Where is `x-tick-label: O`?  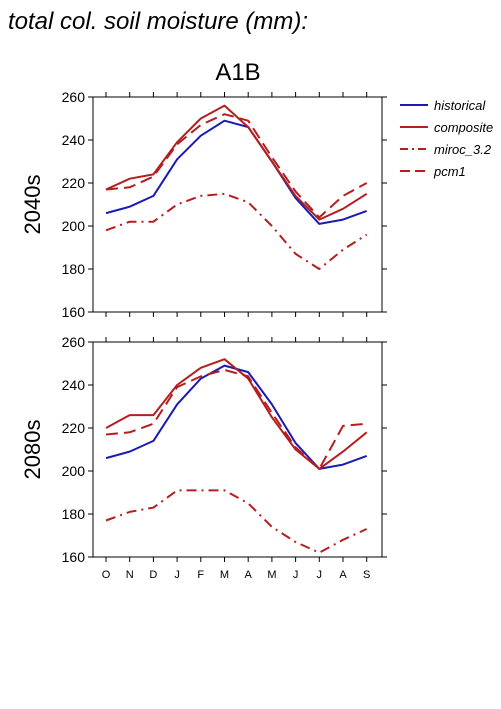 x-tick-label: O is located at coordinates (106, 575).